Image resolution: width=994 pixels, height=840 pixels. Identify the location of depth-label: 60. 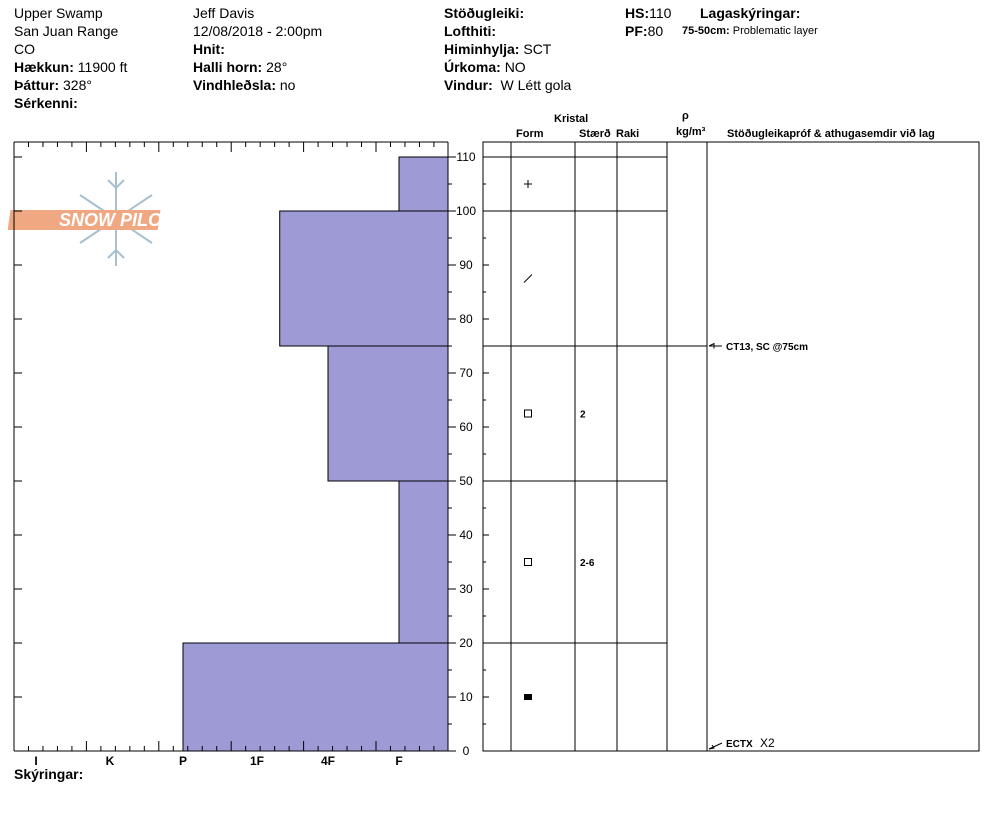
(466, 427).